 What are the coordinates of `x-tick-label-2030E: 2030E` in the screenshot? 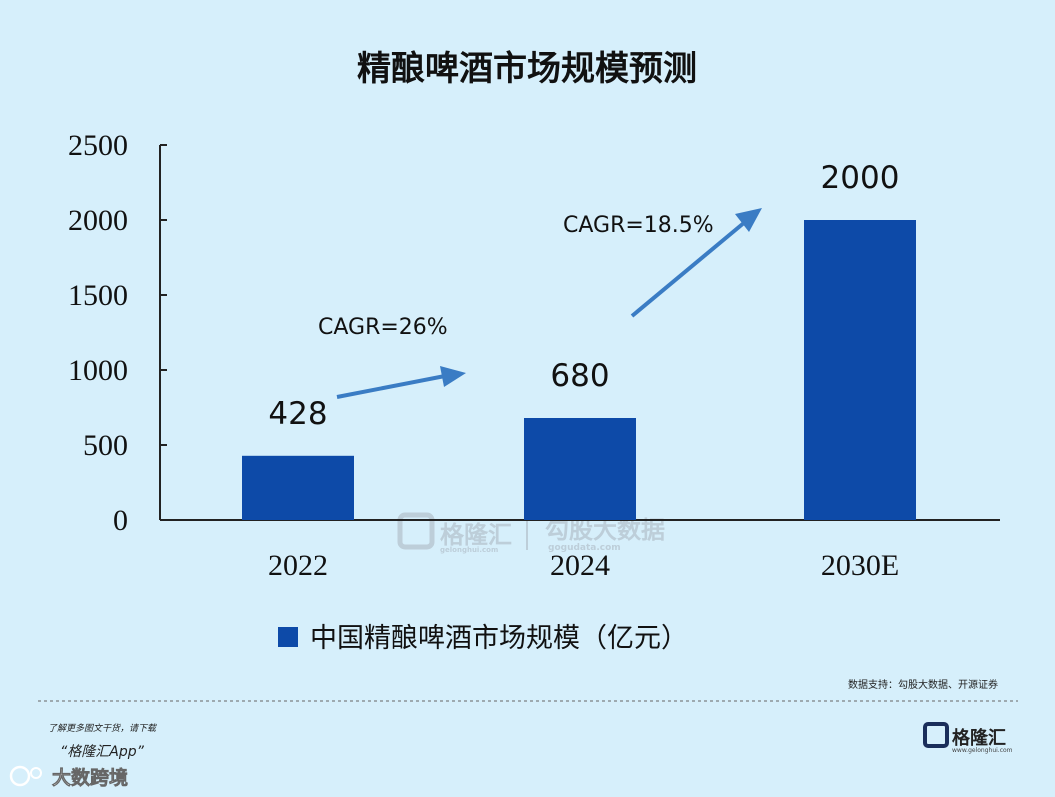 It's located at (860, 565).